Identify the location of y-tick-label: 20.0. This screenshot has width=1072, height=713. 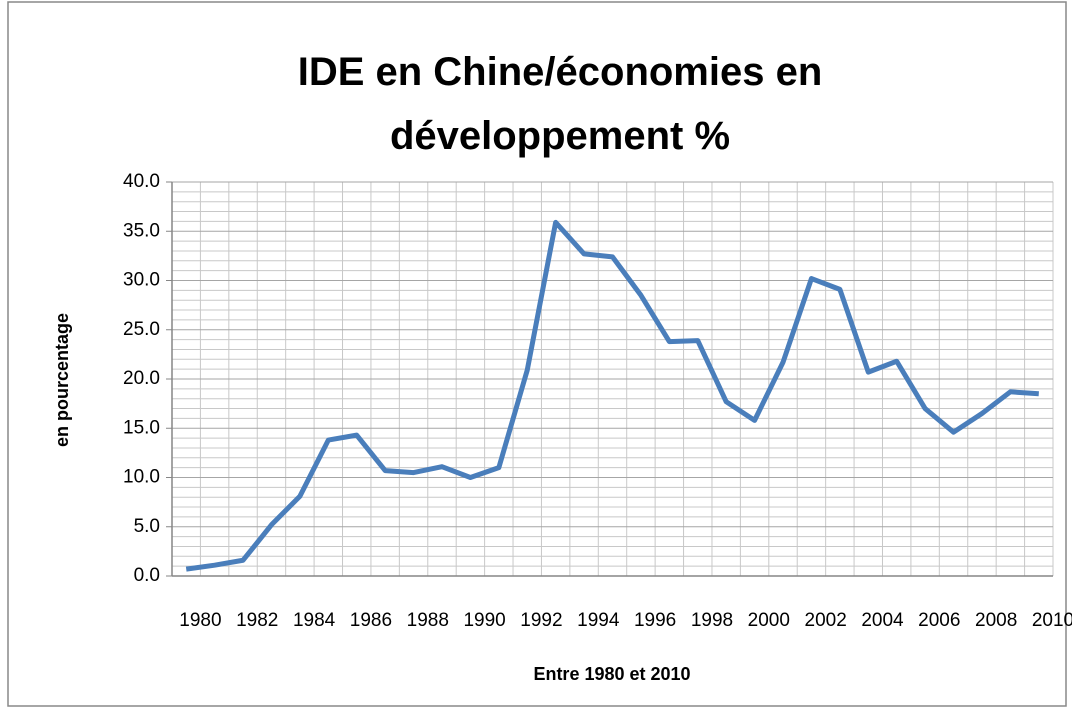
(141, 378).